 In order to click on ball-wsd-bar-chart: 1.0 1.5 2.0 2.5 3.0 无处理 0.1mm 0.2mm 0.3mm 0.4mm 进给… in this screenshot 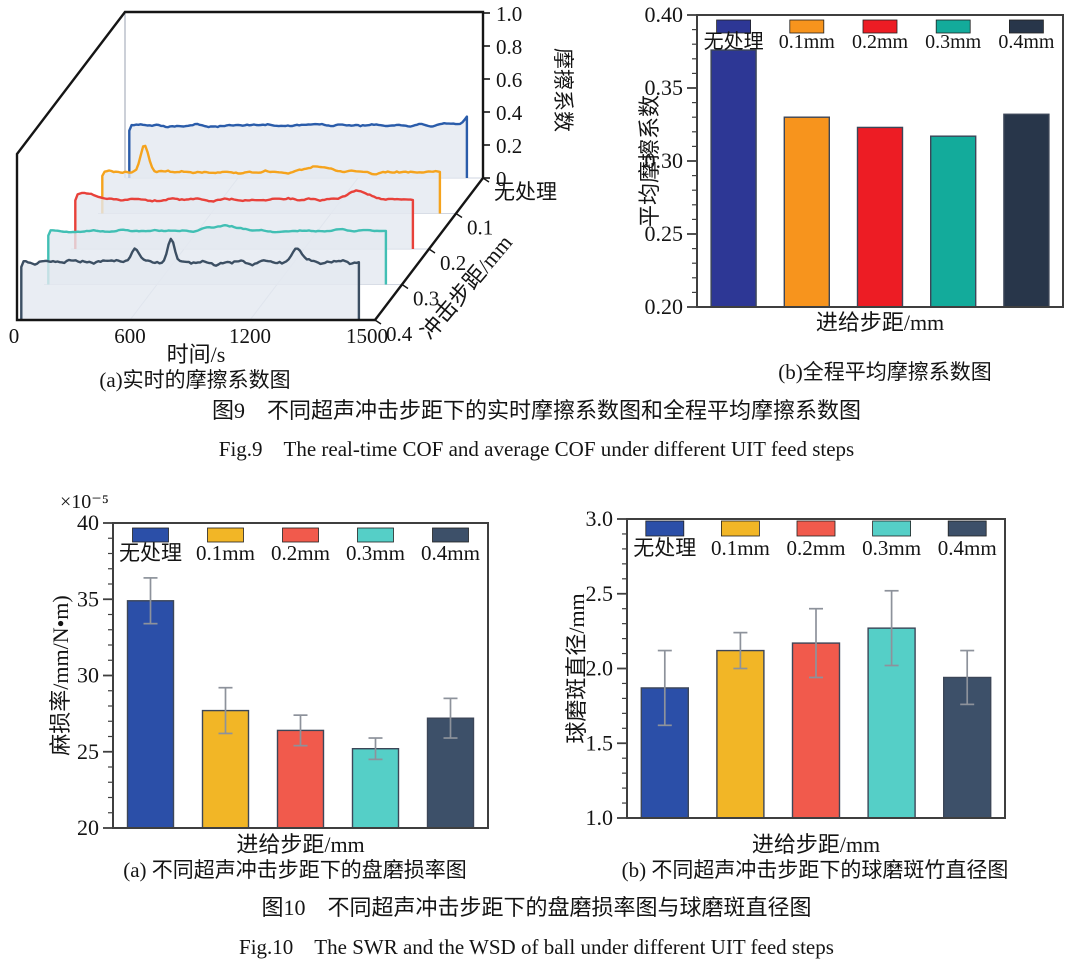, I will do `click(785, 681)`.